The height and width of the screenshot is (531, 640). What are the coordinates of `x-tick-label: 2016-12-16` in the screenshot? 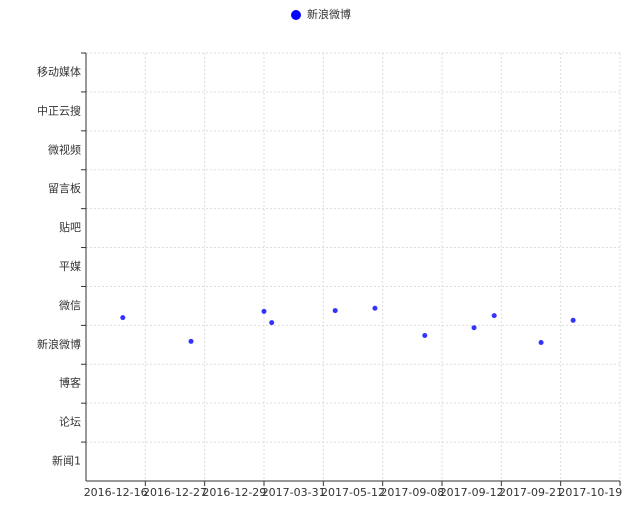 It's located at (116, 492).